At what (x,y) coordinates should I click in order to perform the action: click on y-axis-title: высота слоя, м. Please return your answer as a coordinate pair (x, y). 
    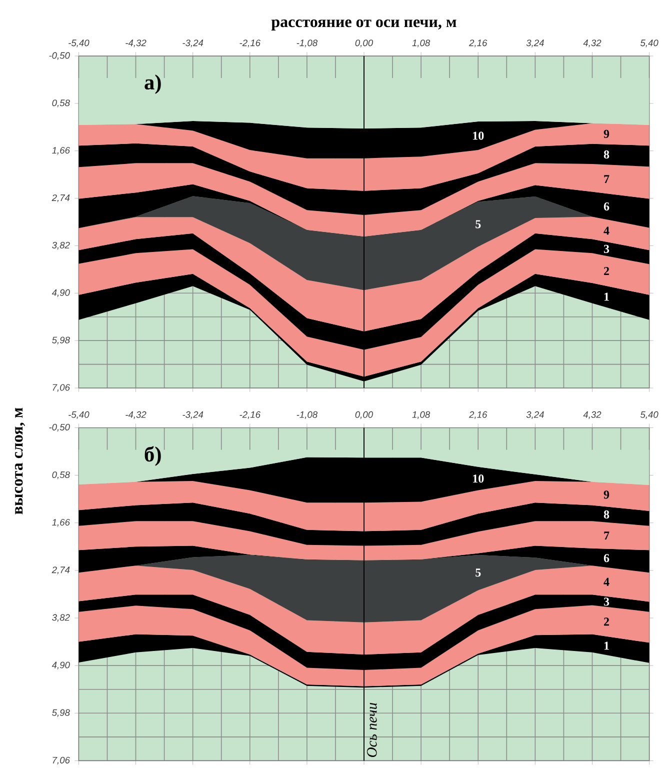
    Looking at the image, I should click on (20, 461).